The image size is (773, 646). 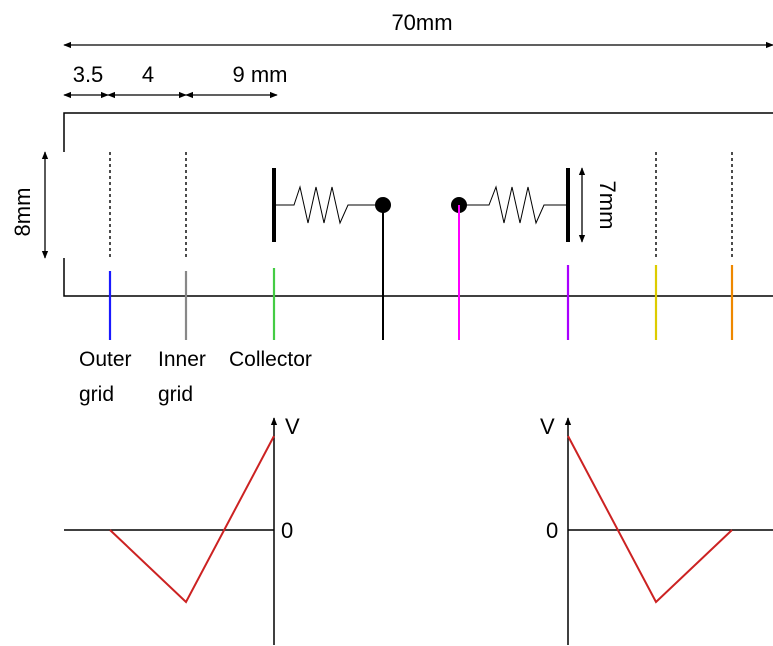 I want to click on plot-left-zero-label: 0, so click(x=287, y=530).